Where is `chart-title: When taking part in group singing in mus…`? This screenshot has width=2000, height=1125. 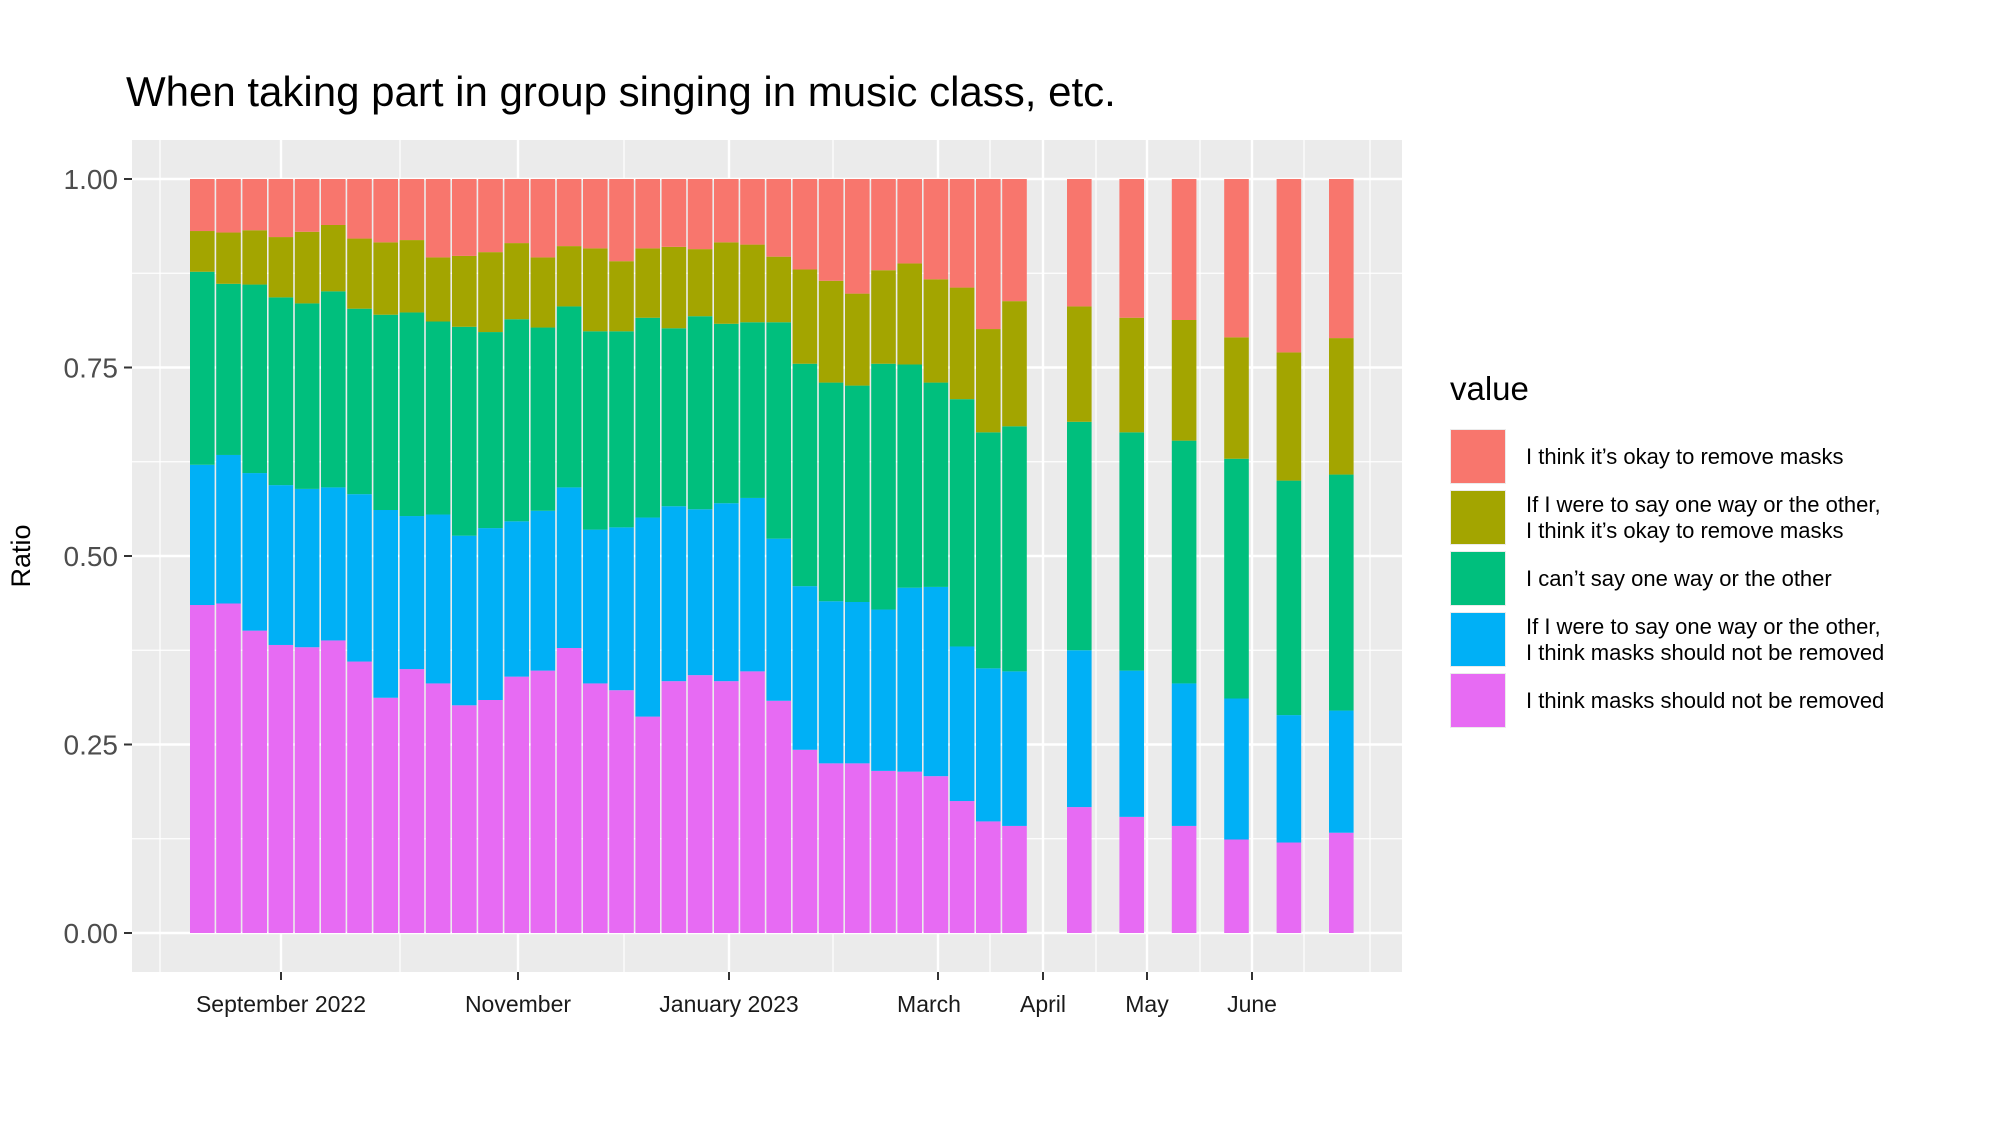 chart-title: When taking part in group singing in mus… is located at coordinates (621, 91).